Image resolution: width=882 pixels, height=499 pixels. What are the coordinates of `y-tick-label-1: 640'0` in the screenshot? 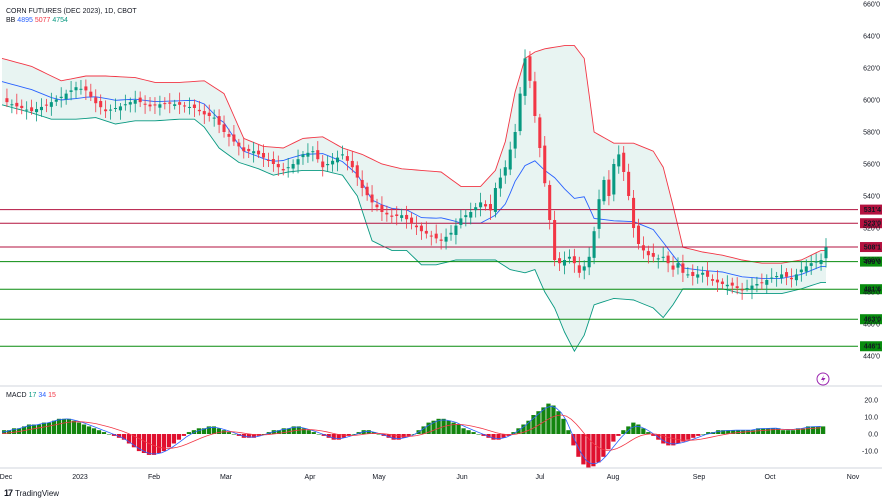 It's located at (871, 37).